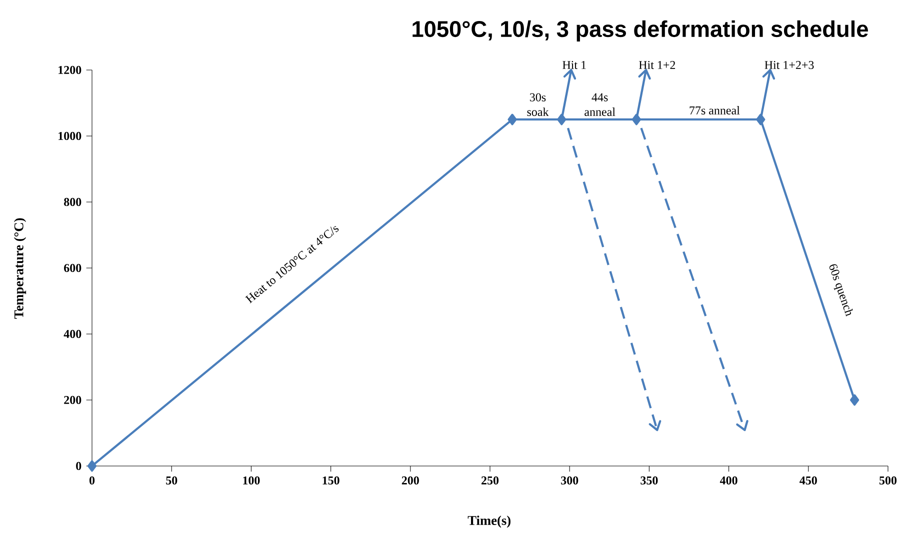 The image size is (911, 535). I want to click on x-tick-label: 100, so click(251, 480).